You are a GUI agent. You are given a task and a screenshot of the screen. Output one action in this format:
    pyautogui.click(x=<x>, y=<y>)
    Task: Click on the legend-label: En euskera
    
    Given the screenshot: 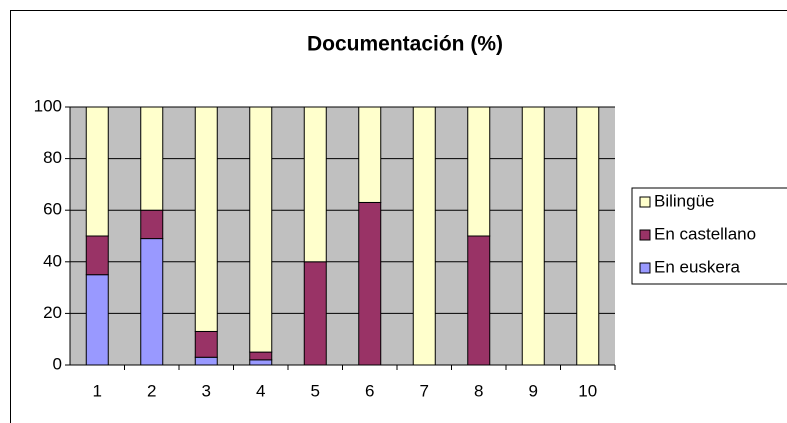 What is the action you would take?
    pyautogui.click(x=697, y=266)
    